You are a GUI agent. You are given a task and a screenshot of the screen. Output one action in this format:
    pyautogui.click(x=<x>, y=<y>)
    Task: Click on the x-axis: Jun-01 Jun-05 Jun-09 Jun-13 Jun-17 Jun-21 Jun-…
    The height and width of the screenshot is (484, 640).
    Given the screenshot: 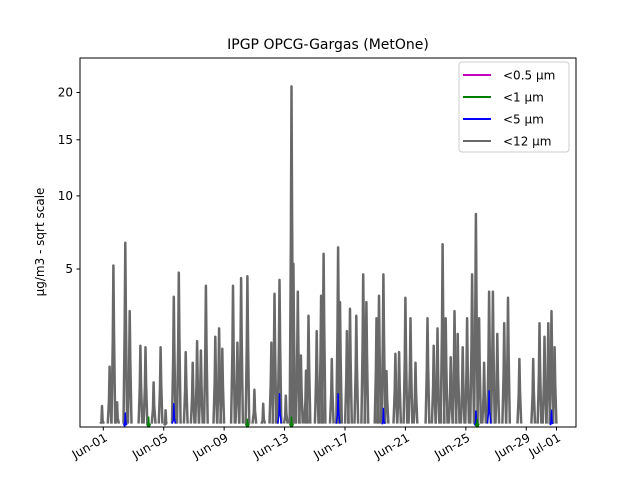 What is the action you would take?
    pyautogui.click(x=316, y=444)
    